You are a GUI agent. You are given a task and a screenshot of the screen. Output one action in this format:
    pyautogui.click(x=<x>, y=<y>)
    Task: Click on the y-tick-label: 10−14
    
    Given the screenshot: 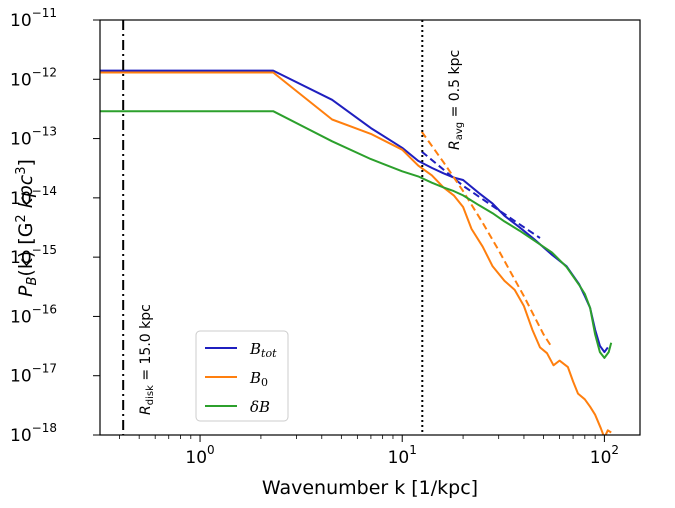 What is the action you would take?
    pyautogui.click(x=33, y=196)
    